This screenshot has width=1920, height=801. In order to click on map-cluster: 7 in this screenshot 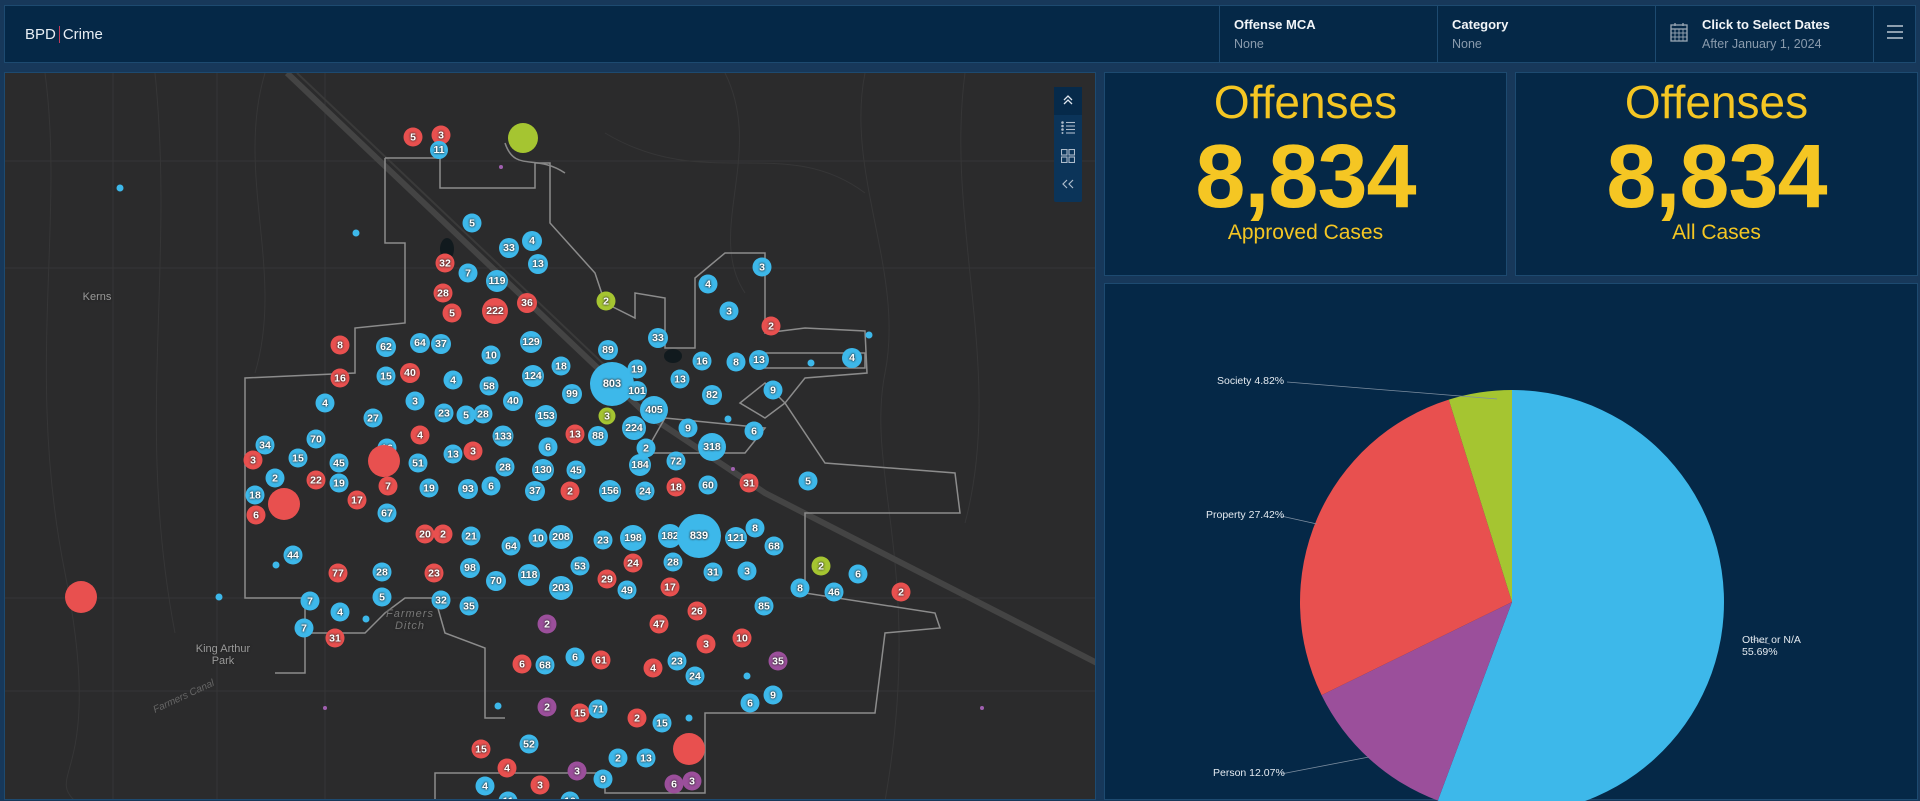, I will do `click(310, 601)`.